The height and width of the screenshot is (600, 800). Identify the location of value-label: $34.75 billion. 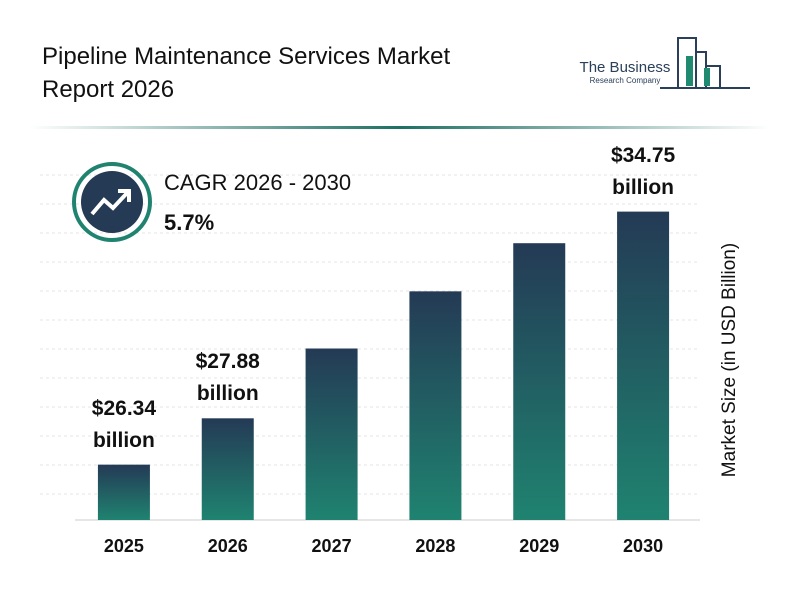
(643, 171).